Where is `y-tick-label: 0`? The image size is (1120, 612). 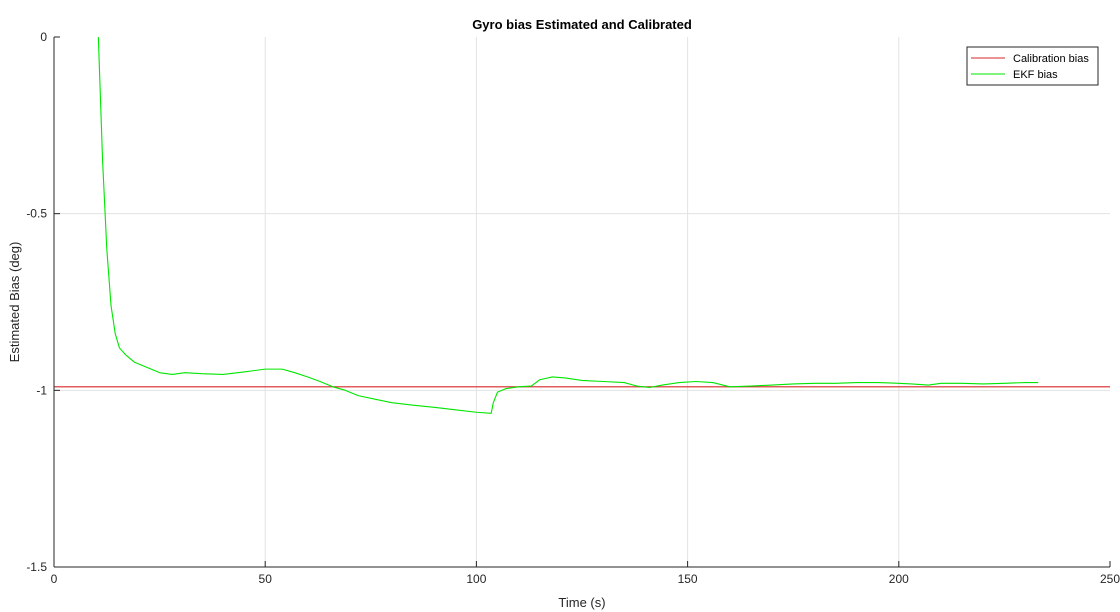 y-tick-label: 0 is located at coordinates (43, 37).